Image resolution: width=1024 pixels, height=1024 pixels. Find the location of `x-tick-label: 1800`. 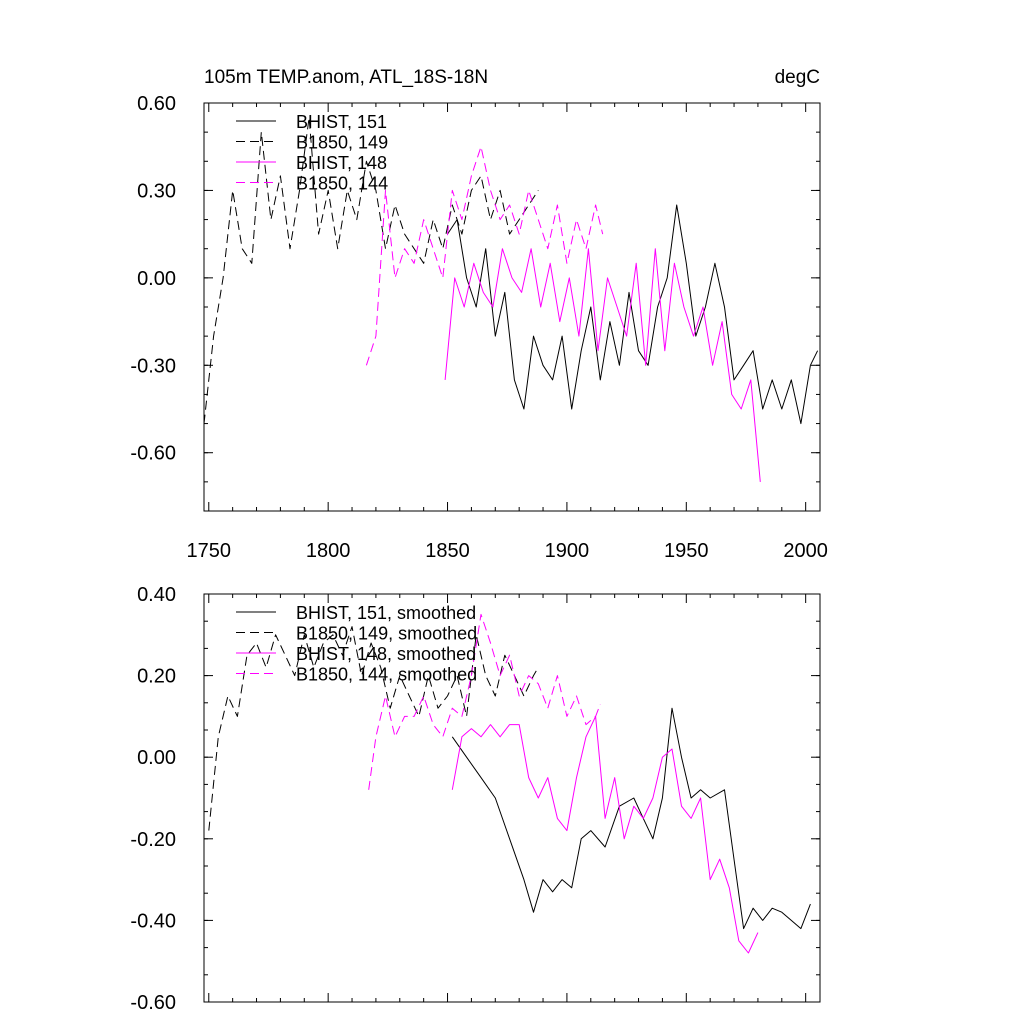

x-tick-label: 1800 is located at coordinates (328, 551).